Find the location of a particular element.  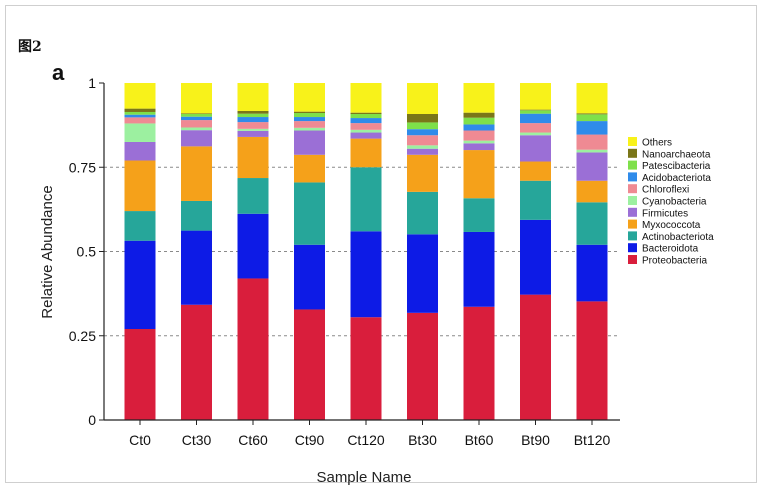

x-tick-label: Ct30 is located at coordinates (197, 440).